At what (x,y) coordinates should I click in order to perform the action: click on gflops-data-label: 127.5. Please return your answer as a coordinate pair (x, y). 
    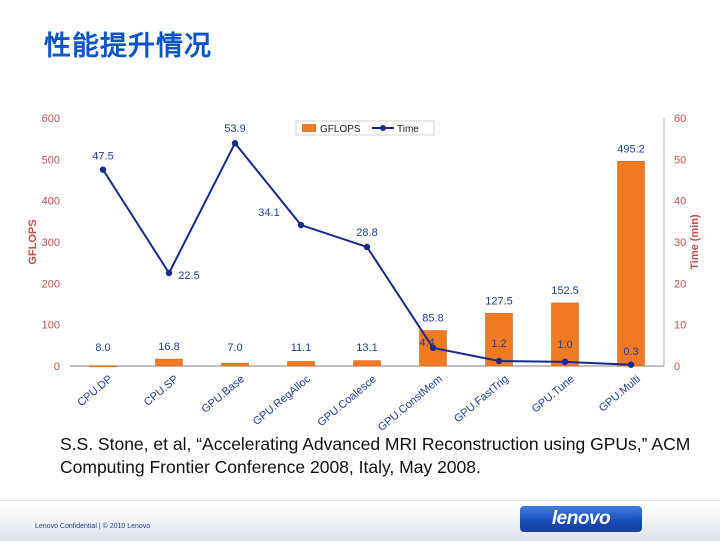
    Looking at the image, I should click on (499, 301).